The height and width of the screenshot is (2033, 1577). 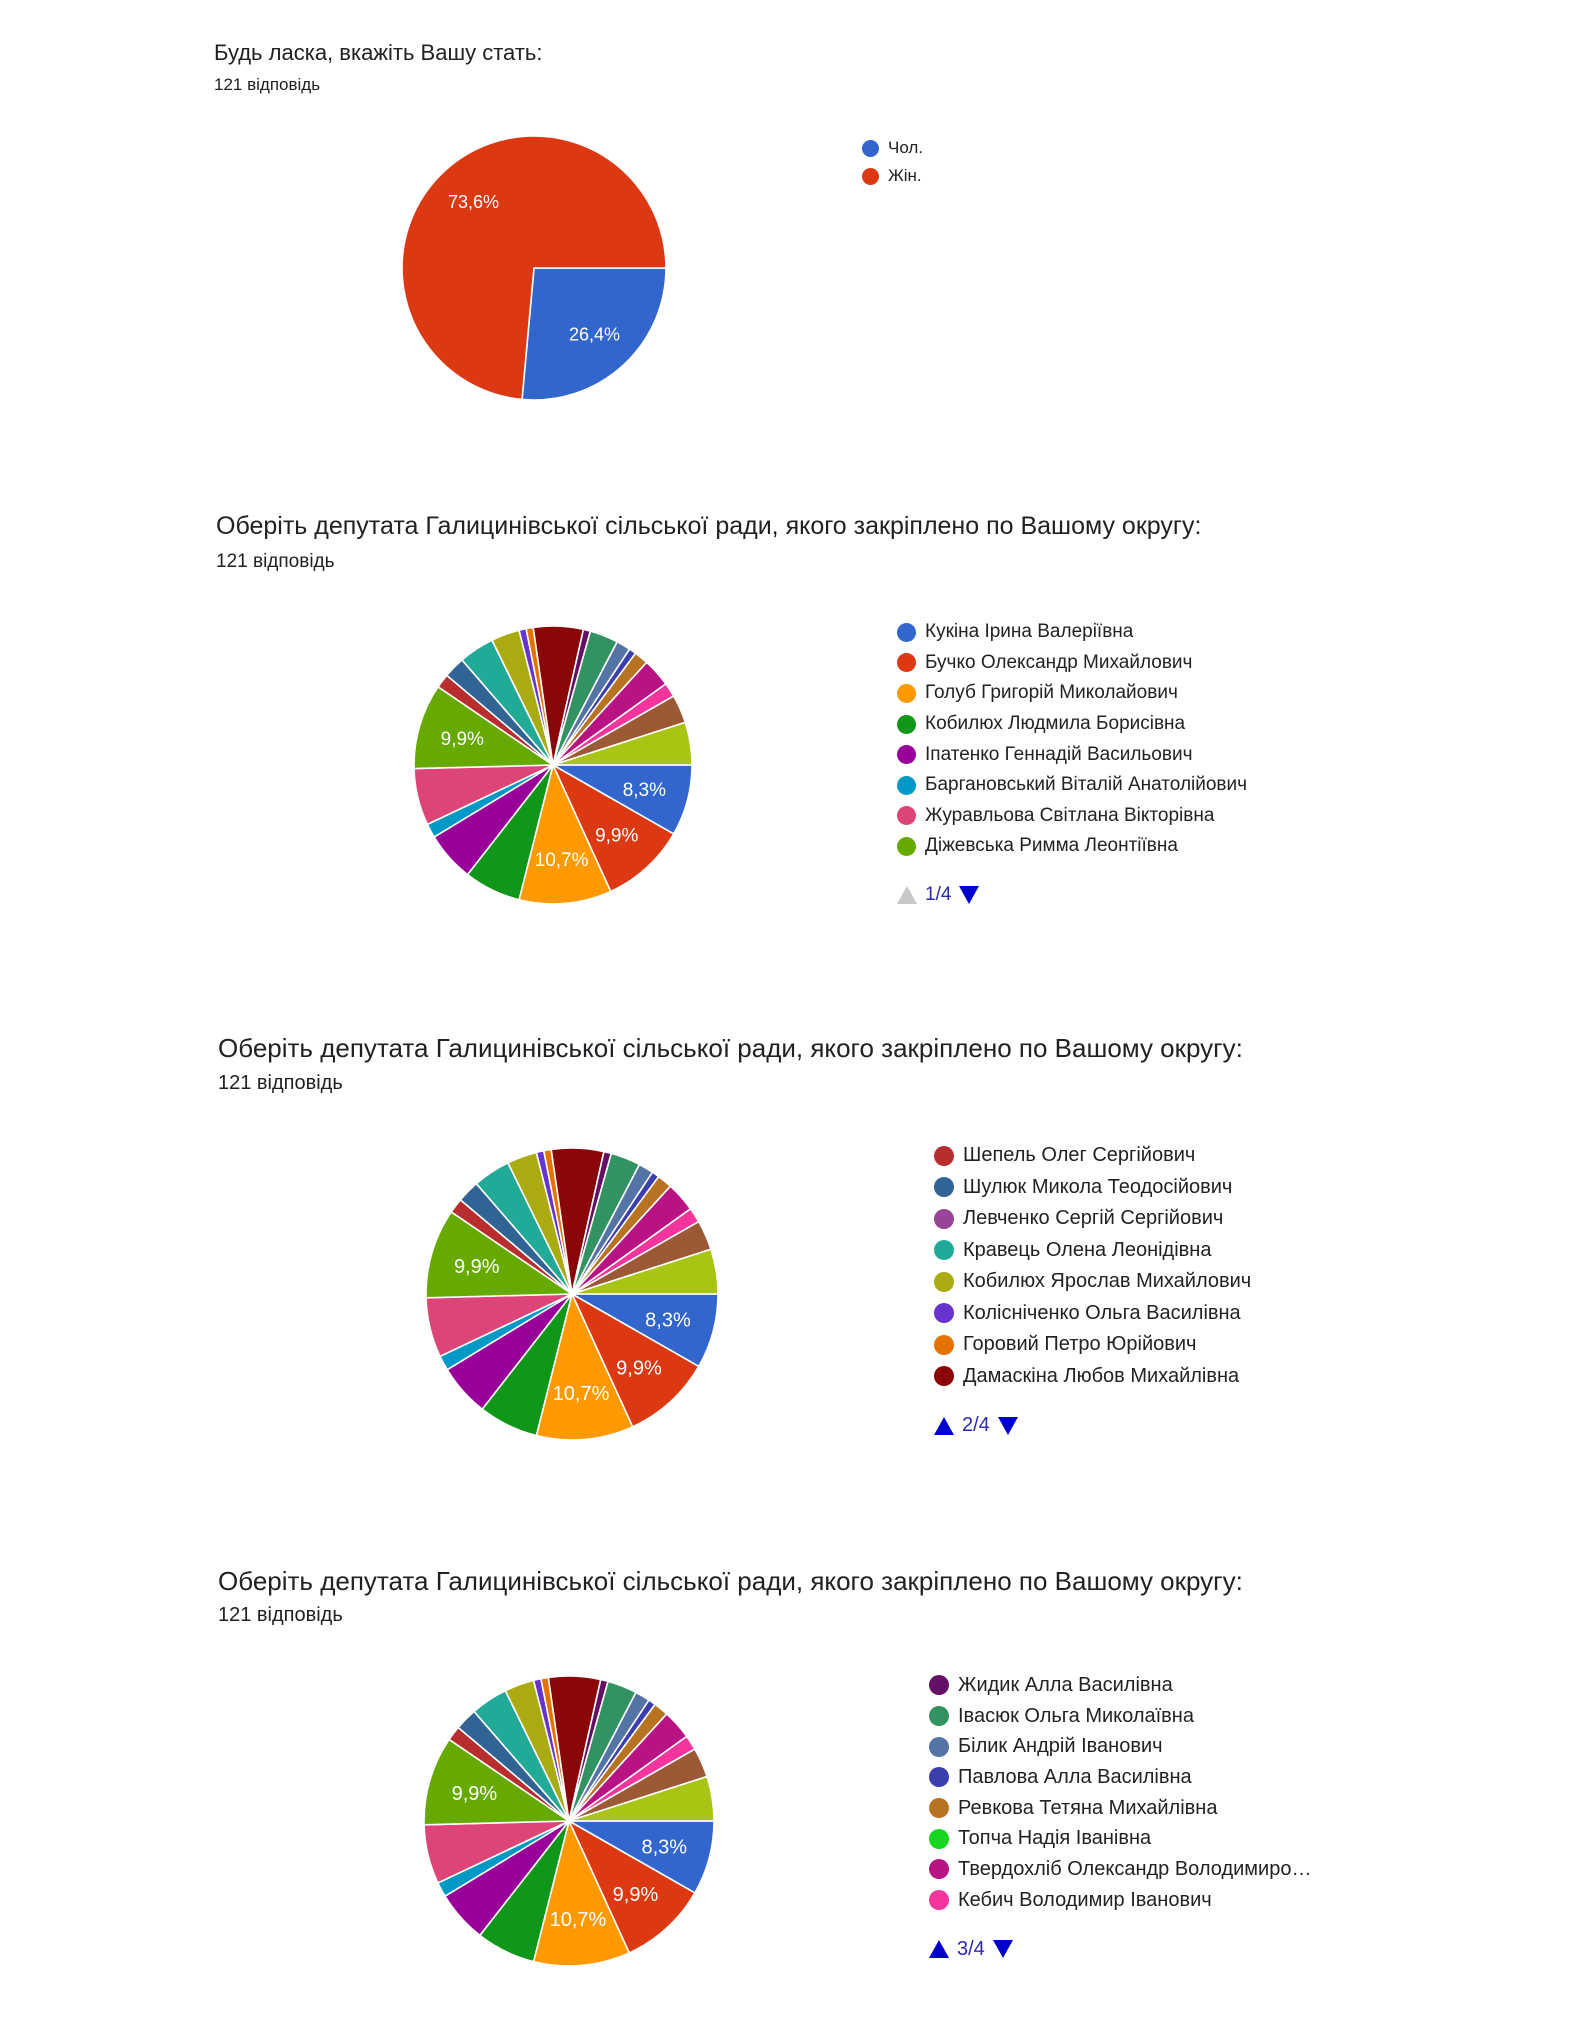 What do you see at coordinates (578, 1920) in the screenshot?
I see `slice-data-label: 10,7%` at bounding box center [578, 1920].